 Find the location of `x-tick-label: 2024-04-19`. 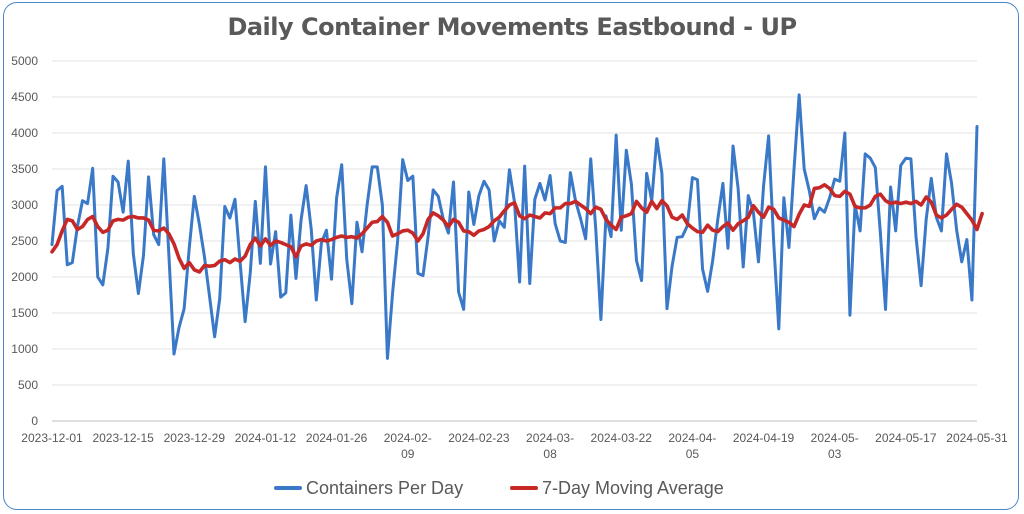

x-tick-label: 2024-04-19 is located at coordinates (764, 438).